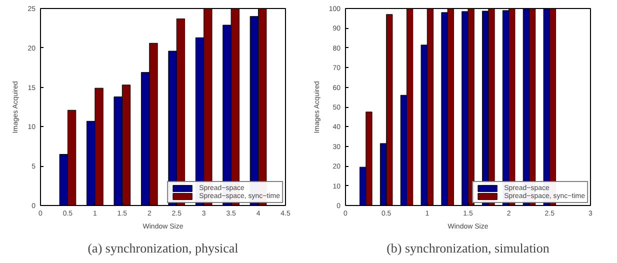  Describe the element at coordinates (163, 248) in the screenshot. I see `text: (a) synchronization, physical` at that location.